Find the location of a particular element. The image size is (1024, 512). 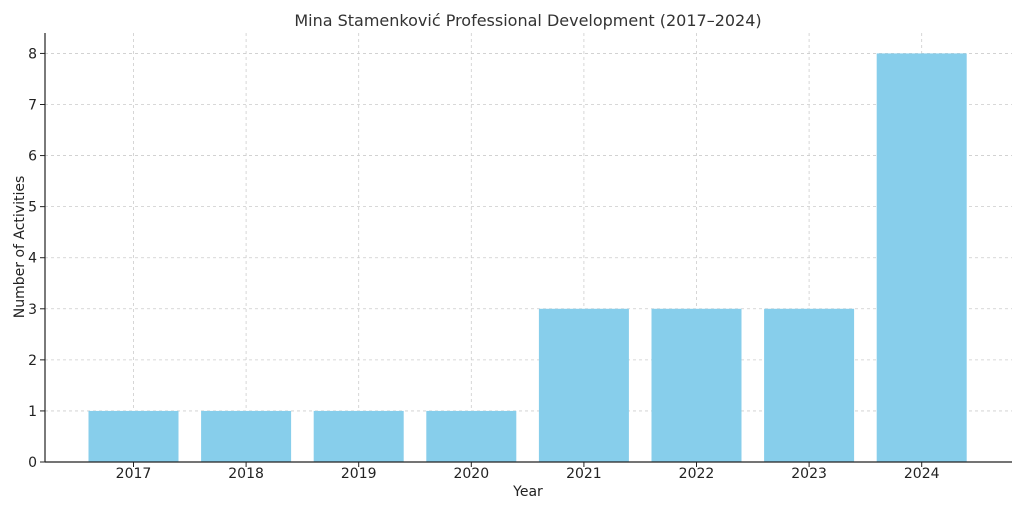

x-tick-label: 2020 is located at coordinates (471, 474).